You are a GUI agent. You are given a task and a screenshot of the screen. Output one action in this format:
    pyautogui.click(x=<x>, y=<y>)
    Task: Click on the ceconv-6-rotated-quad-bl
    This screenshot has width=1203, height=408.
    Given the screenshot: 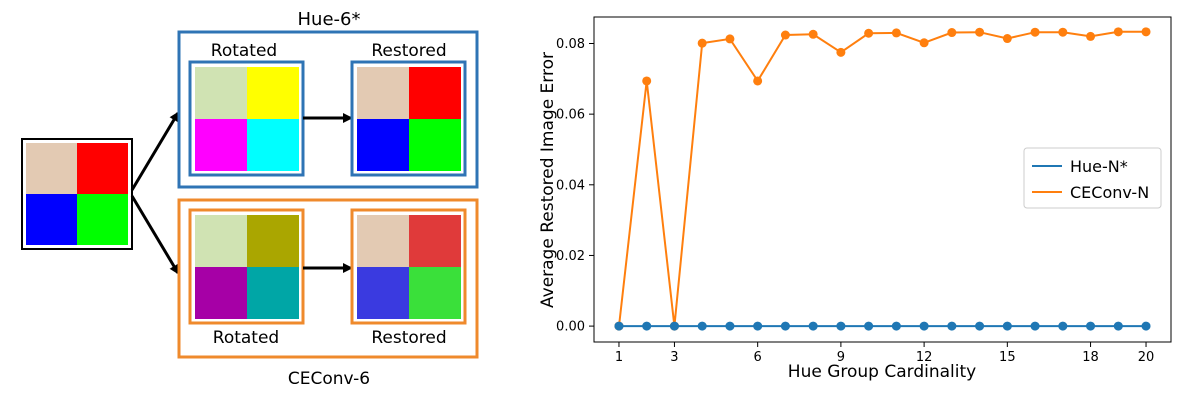 What is the action you would take?
    pyautogui.click(x=221, y=293)
    